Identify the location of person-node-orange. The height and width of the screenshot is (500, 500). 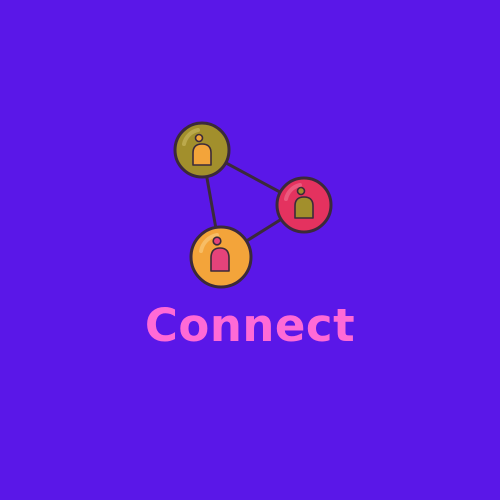
(221, 257).